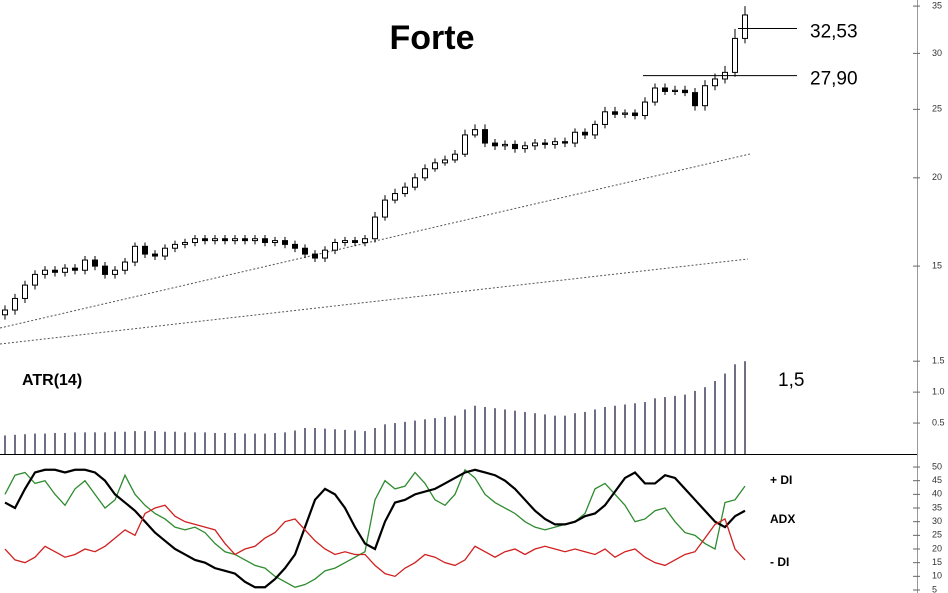 The image size is (948, 593). What do you see at coordinates (781, 480) in the screenshot?
I see `legend-label: + DI` at bounding box center [781, 480].